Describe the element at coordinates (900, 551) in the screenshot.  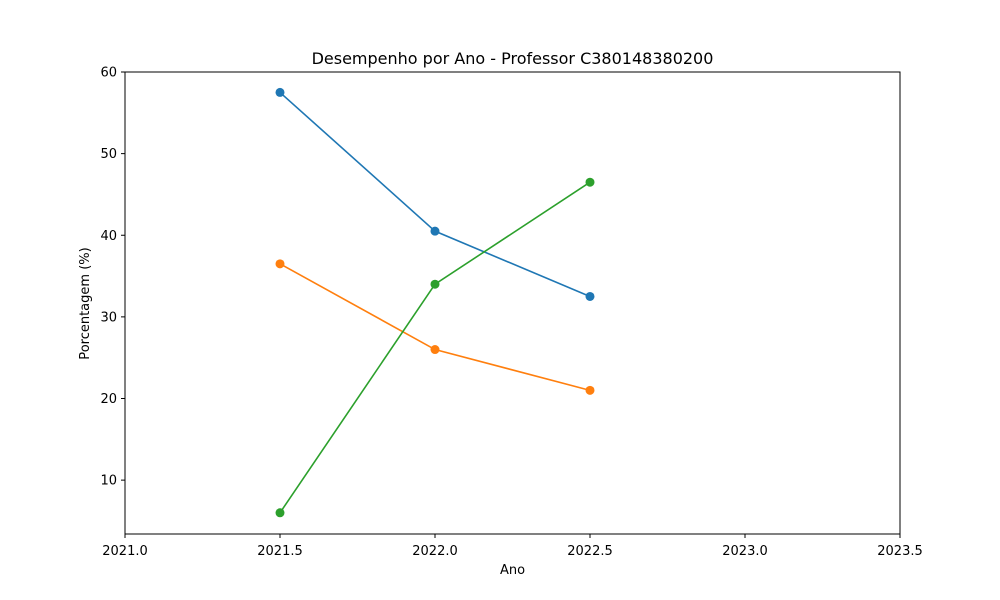
I see `x-tick-label: 2023.5` at that location.